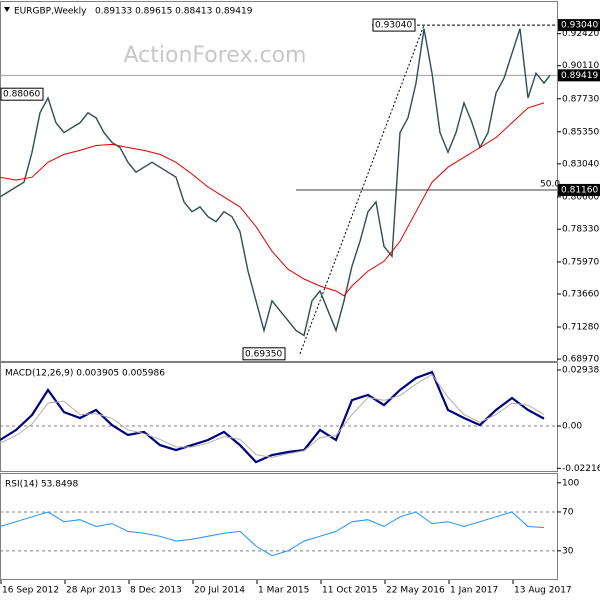 The height and width of the screenshot is (600, 600). I want to click on y-tick-label: 0.73660, so click(580, 295).